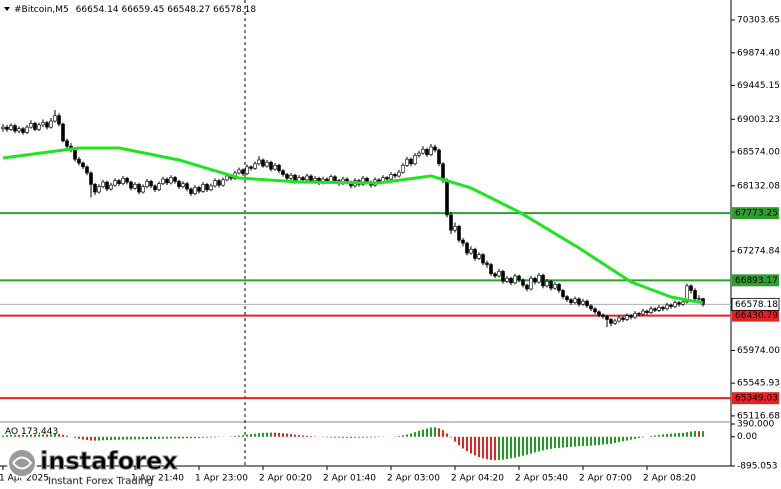 The height and width of the screenshot is (489, 781). Describe the element at coordinates (22, 463) in the screenshot. I see `logo-icon` at that location.